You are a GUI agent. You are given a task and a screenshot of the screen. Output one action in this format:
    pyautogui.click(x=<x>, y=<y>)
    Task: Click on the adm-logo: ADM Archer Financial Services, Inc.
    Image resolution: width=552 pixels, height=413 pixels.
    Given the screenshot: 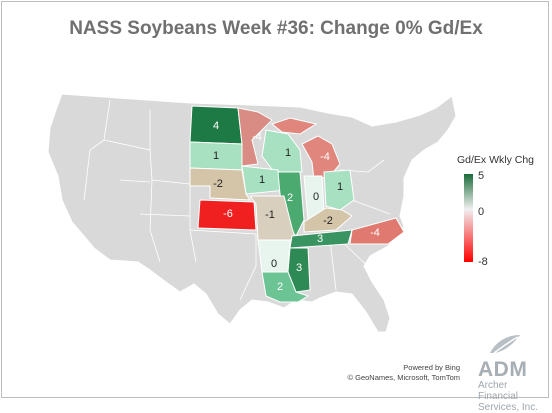 What is the action you would take?
    pyautogui.click(x=514, y=373)
    